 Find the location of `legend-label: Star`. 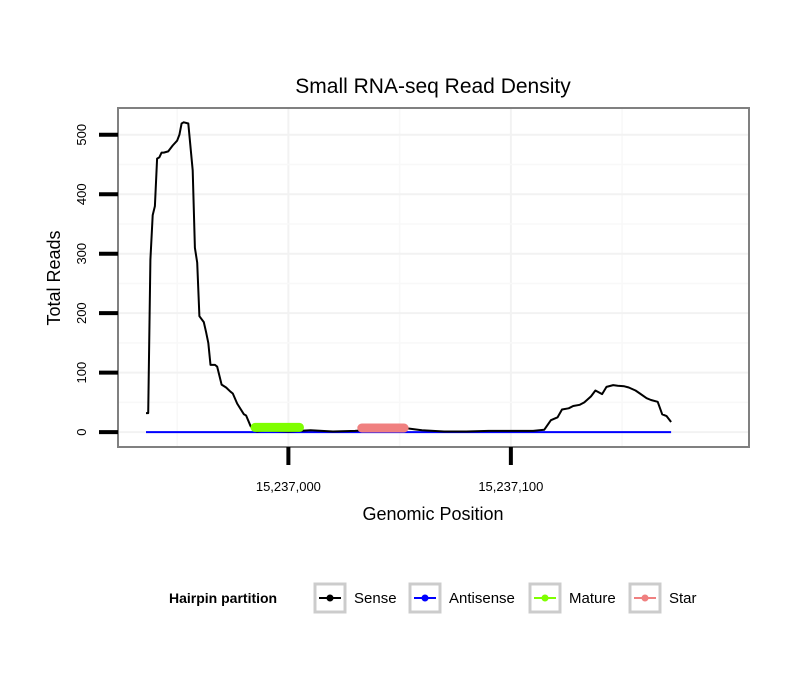

legend-label: Star is located at coordinates (683, 598).